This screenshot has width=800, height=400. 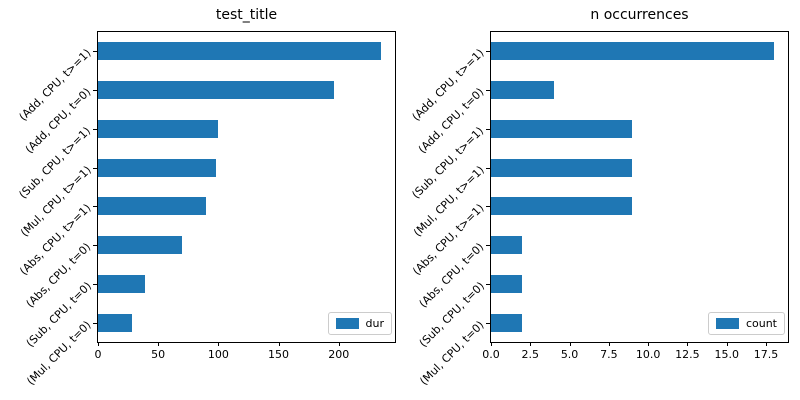 I want to click on x-tick-label: 0, so click(x=98, y=354).